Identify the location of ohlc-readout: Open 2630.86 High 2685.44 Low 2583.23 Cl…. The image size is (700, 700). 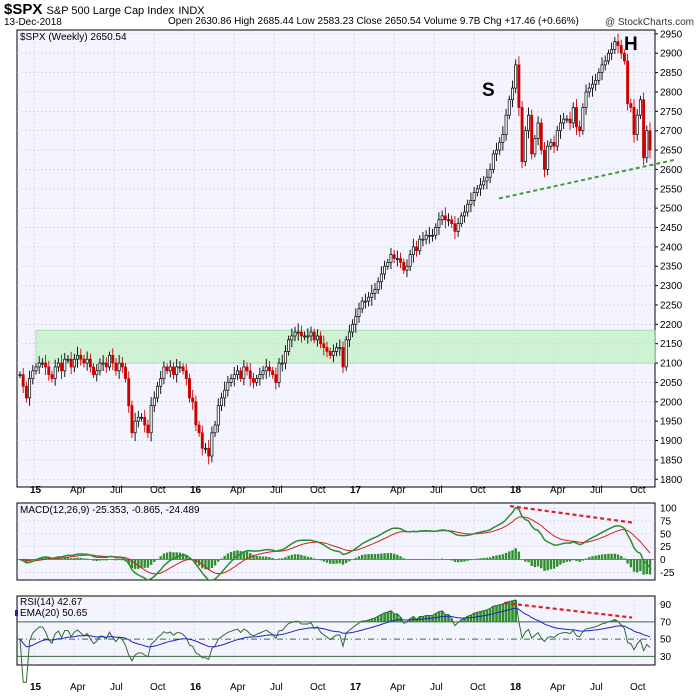
(373, 21).